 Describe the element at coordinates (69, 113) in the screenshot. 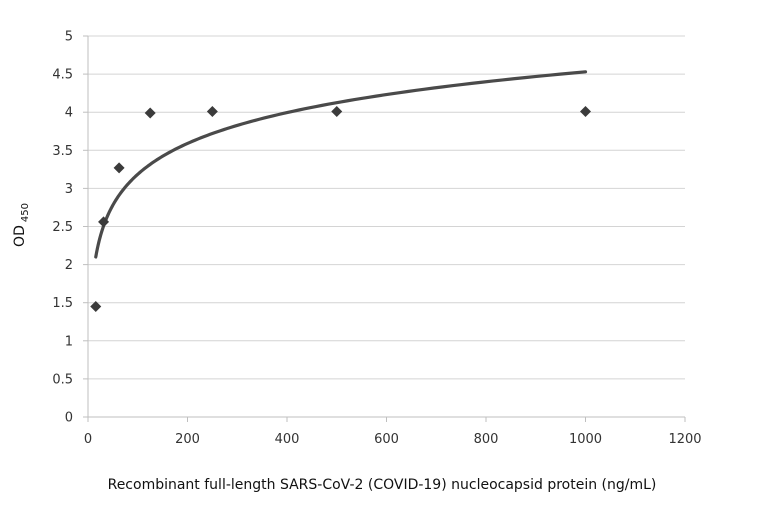

I see `y-tick-label-8: 4` at that location.